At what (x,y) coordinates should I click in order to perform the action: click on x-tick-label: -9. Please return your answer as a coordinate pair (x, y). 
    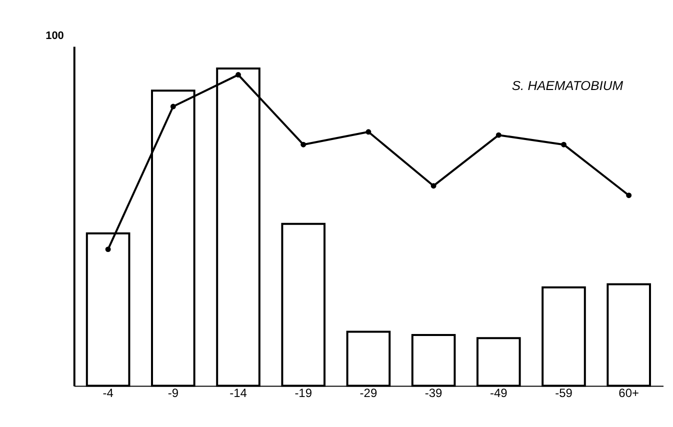
    Looking at the image, I should click on (173, 393).